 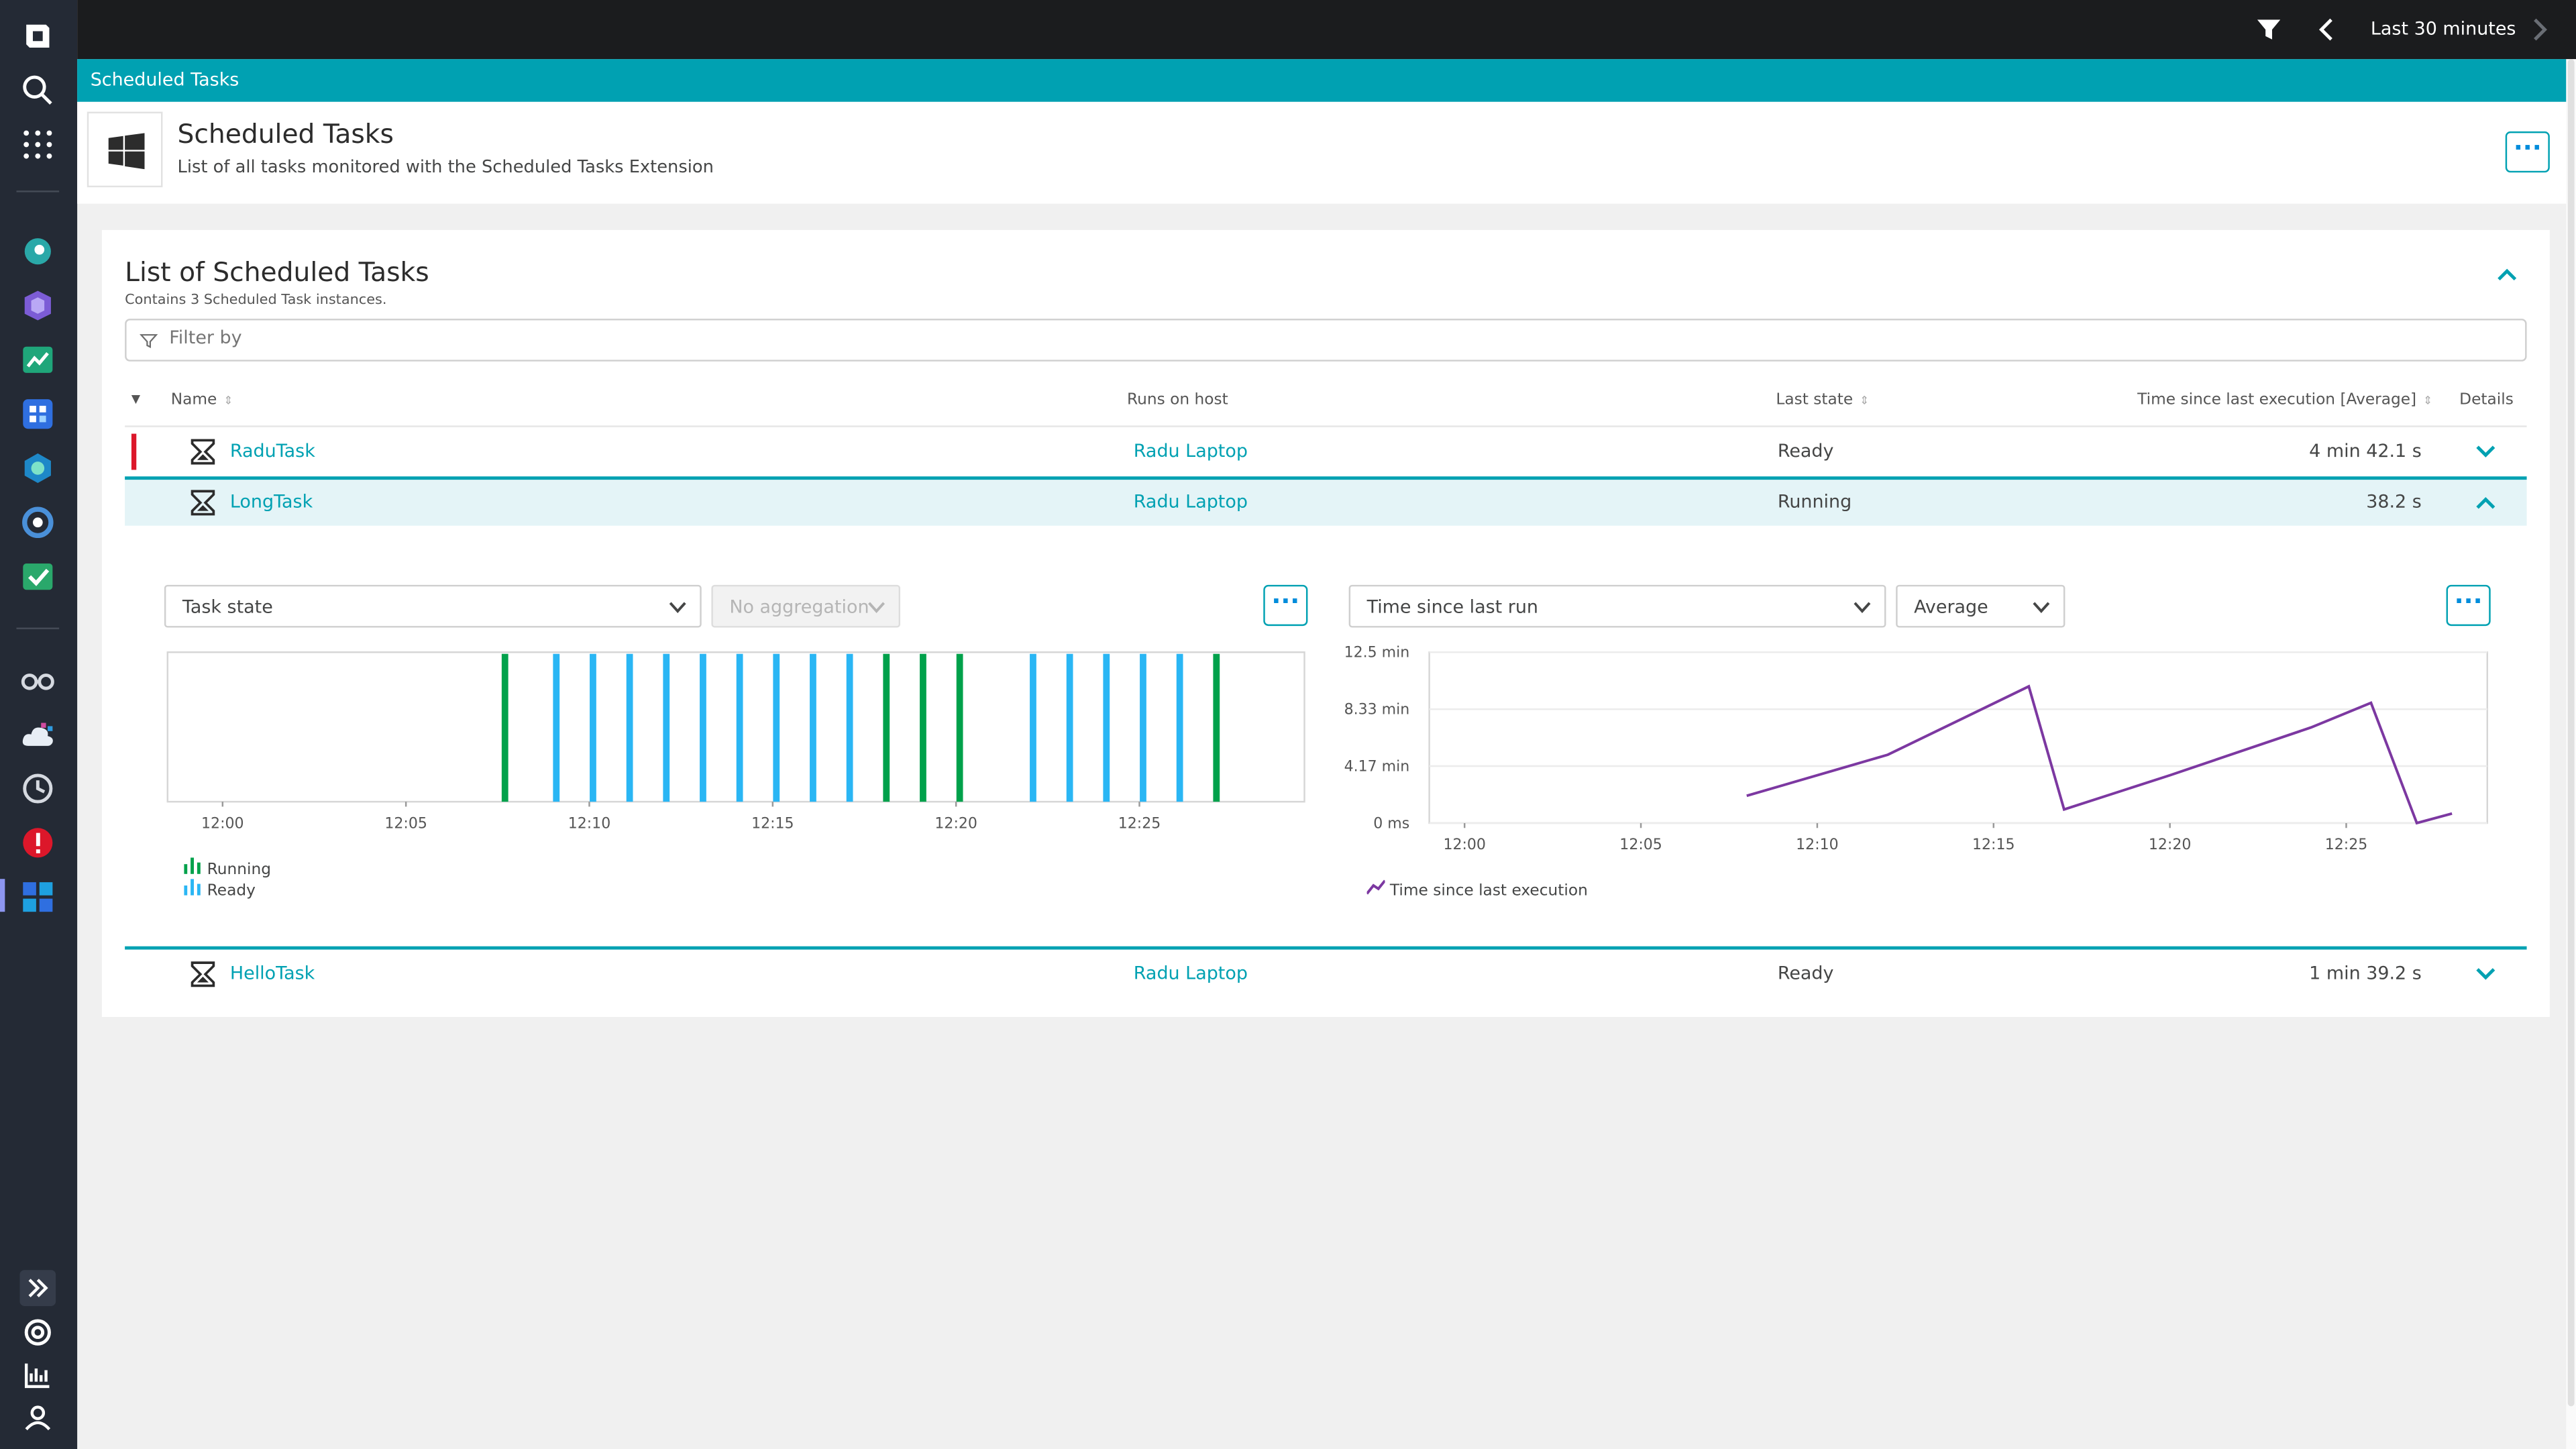 What do you see at coordinates (1951, 607) in the screenshot?
I see `aggregation-select-value: Average` at bounding box center [1951, 607].